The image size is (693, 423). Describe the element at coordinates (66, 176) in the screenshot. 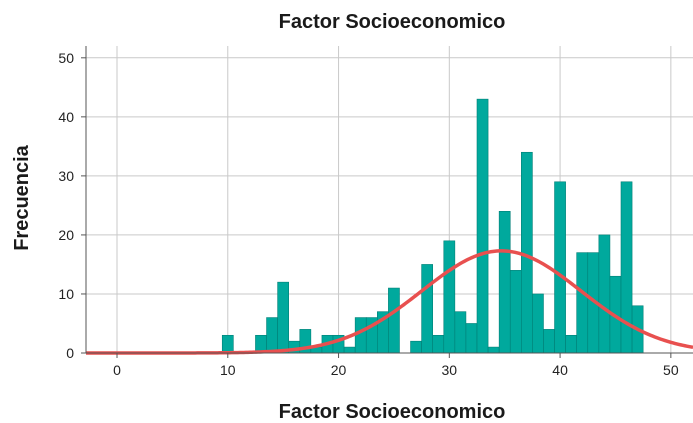

I see `y-tick-label: 30` at that location.